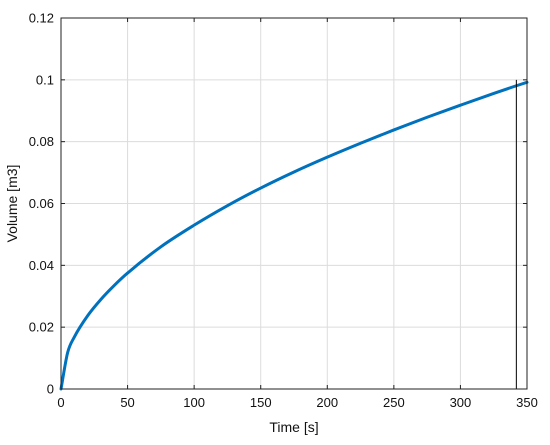  What do you see at coordinates (50, 389) in the screenshot?
I see `y-tick-label: 0` at bounding box center [50, 389].